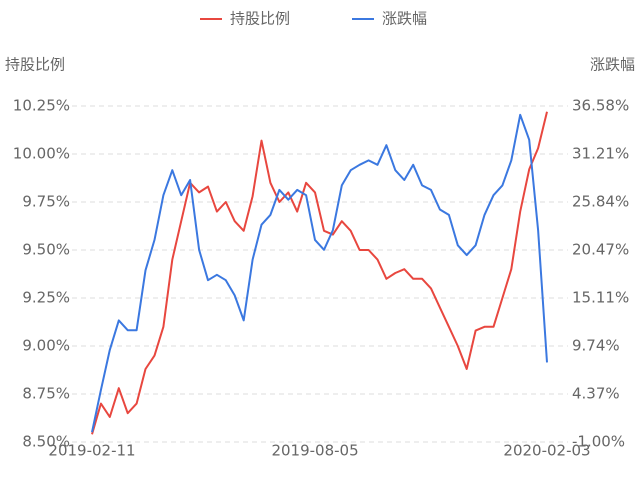 The height and width of the screenshot is (493, 640). I want to click on y-tick-label: 9.50%, so click(46, 250).